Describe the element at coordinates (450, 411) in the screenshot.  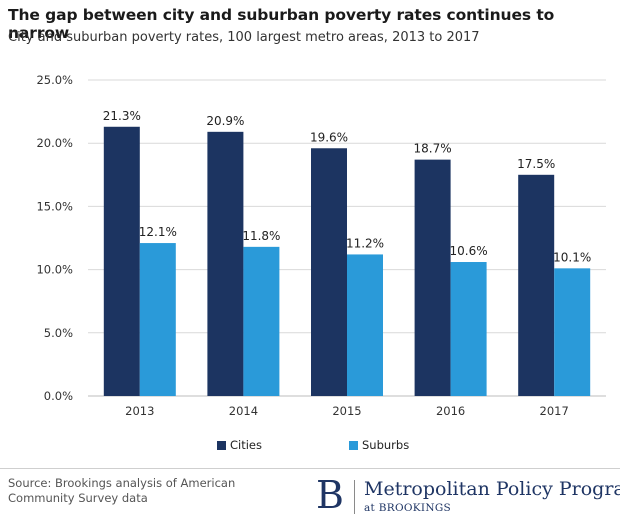
I see `x-tick-label: 2016` at that location.